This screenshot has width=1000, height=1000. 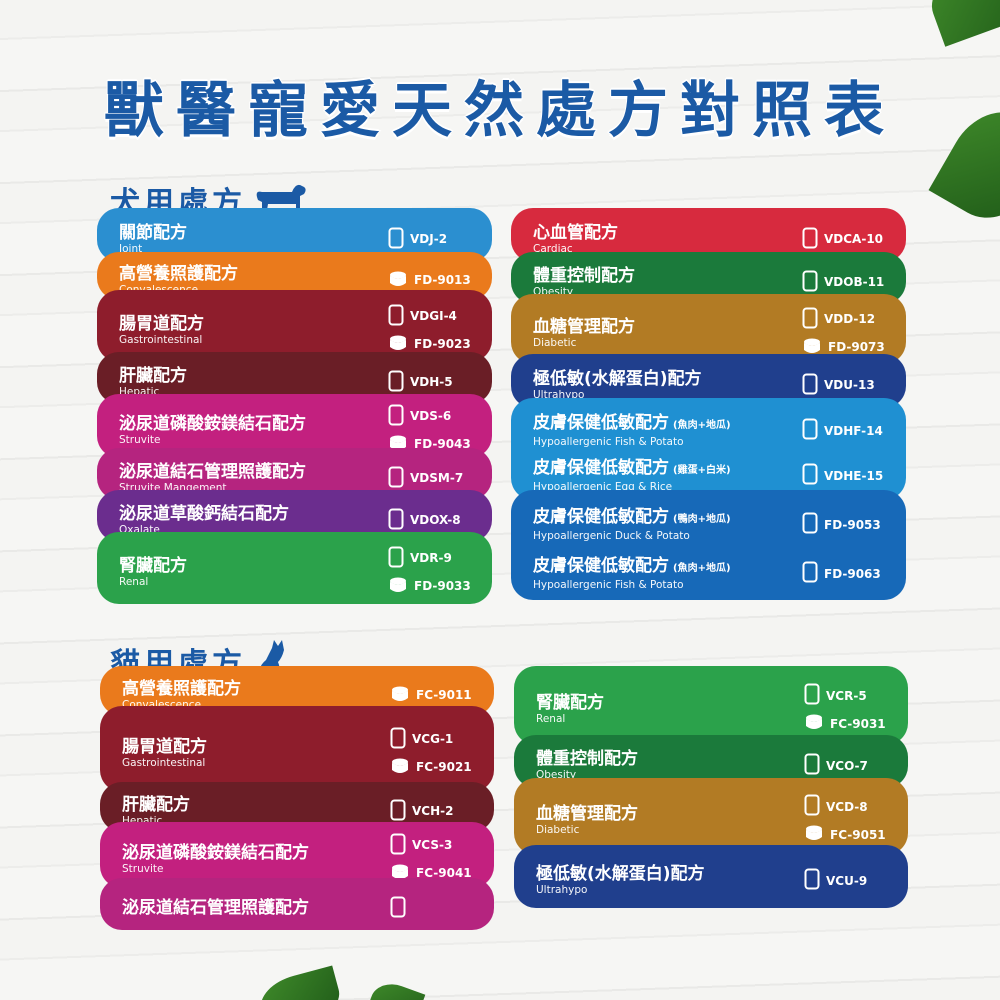 I want to click on product-code, so click(x=442, y=907).